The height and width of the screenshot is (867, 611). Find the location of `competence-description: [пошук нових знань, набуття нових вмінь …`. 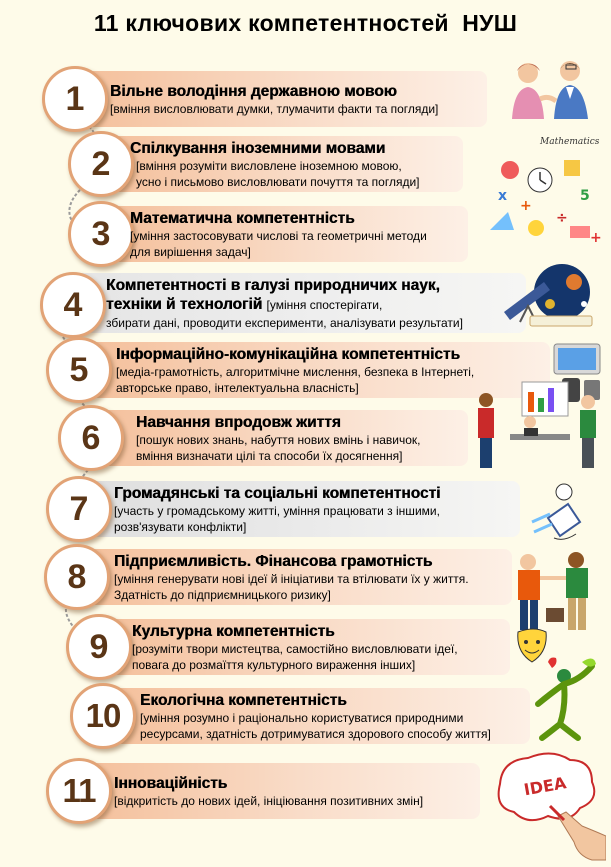

competence-description: [пошук нових знань, набуття нових вмінь … is located at coordinates (278, 439).